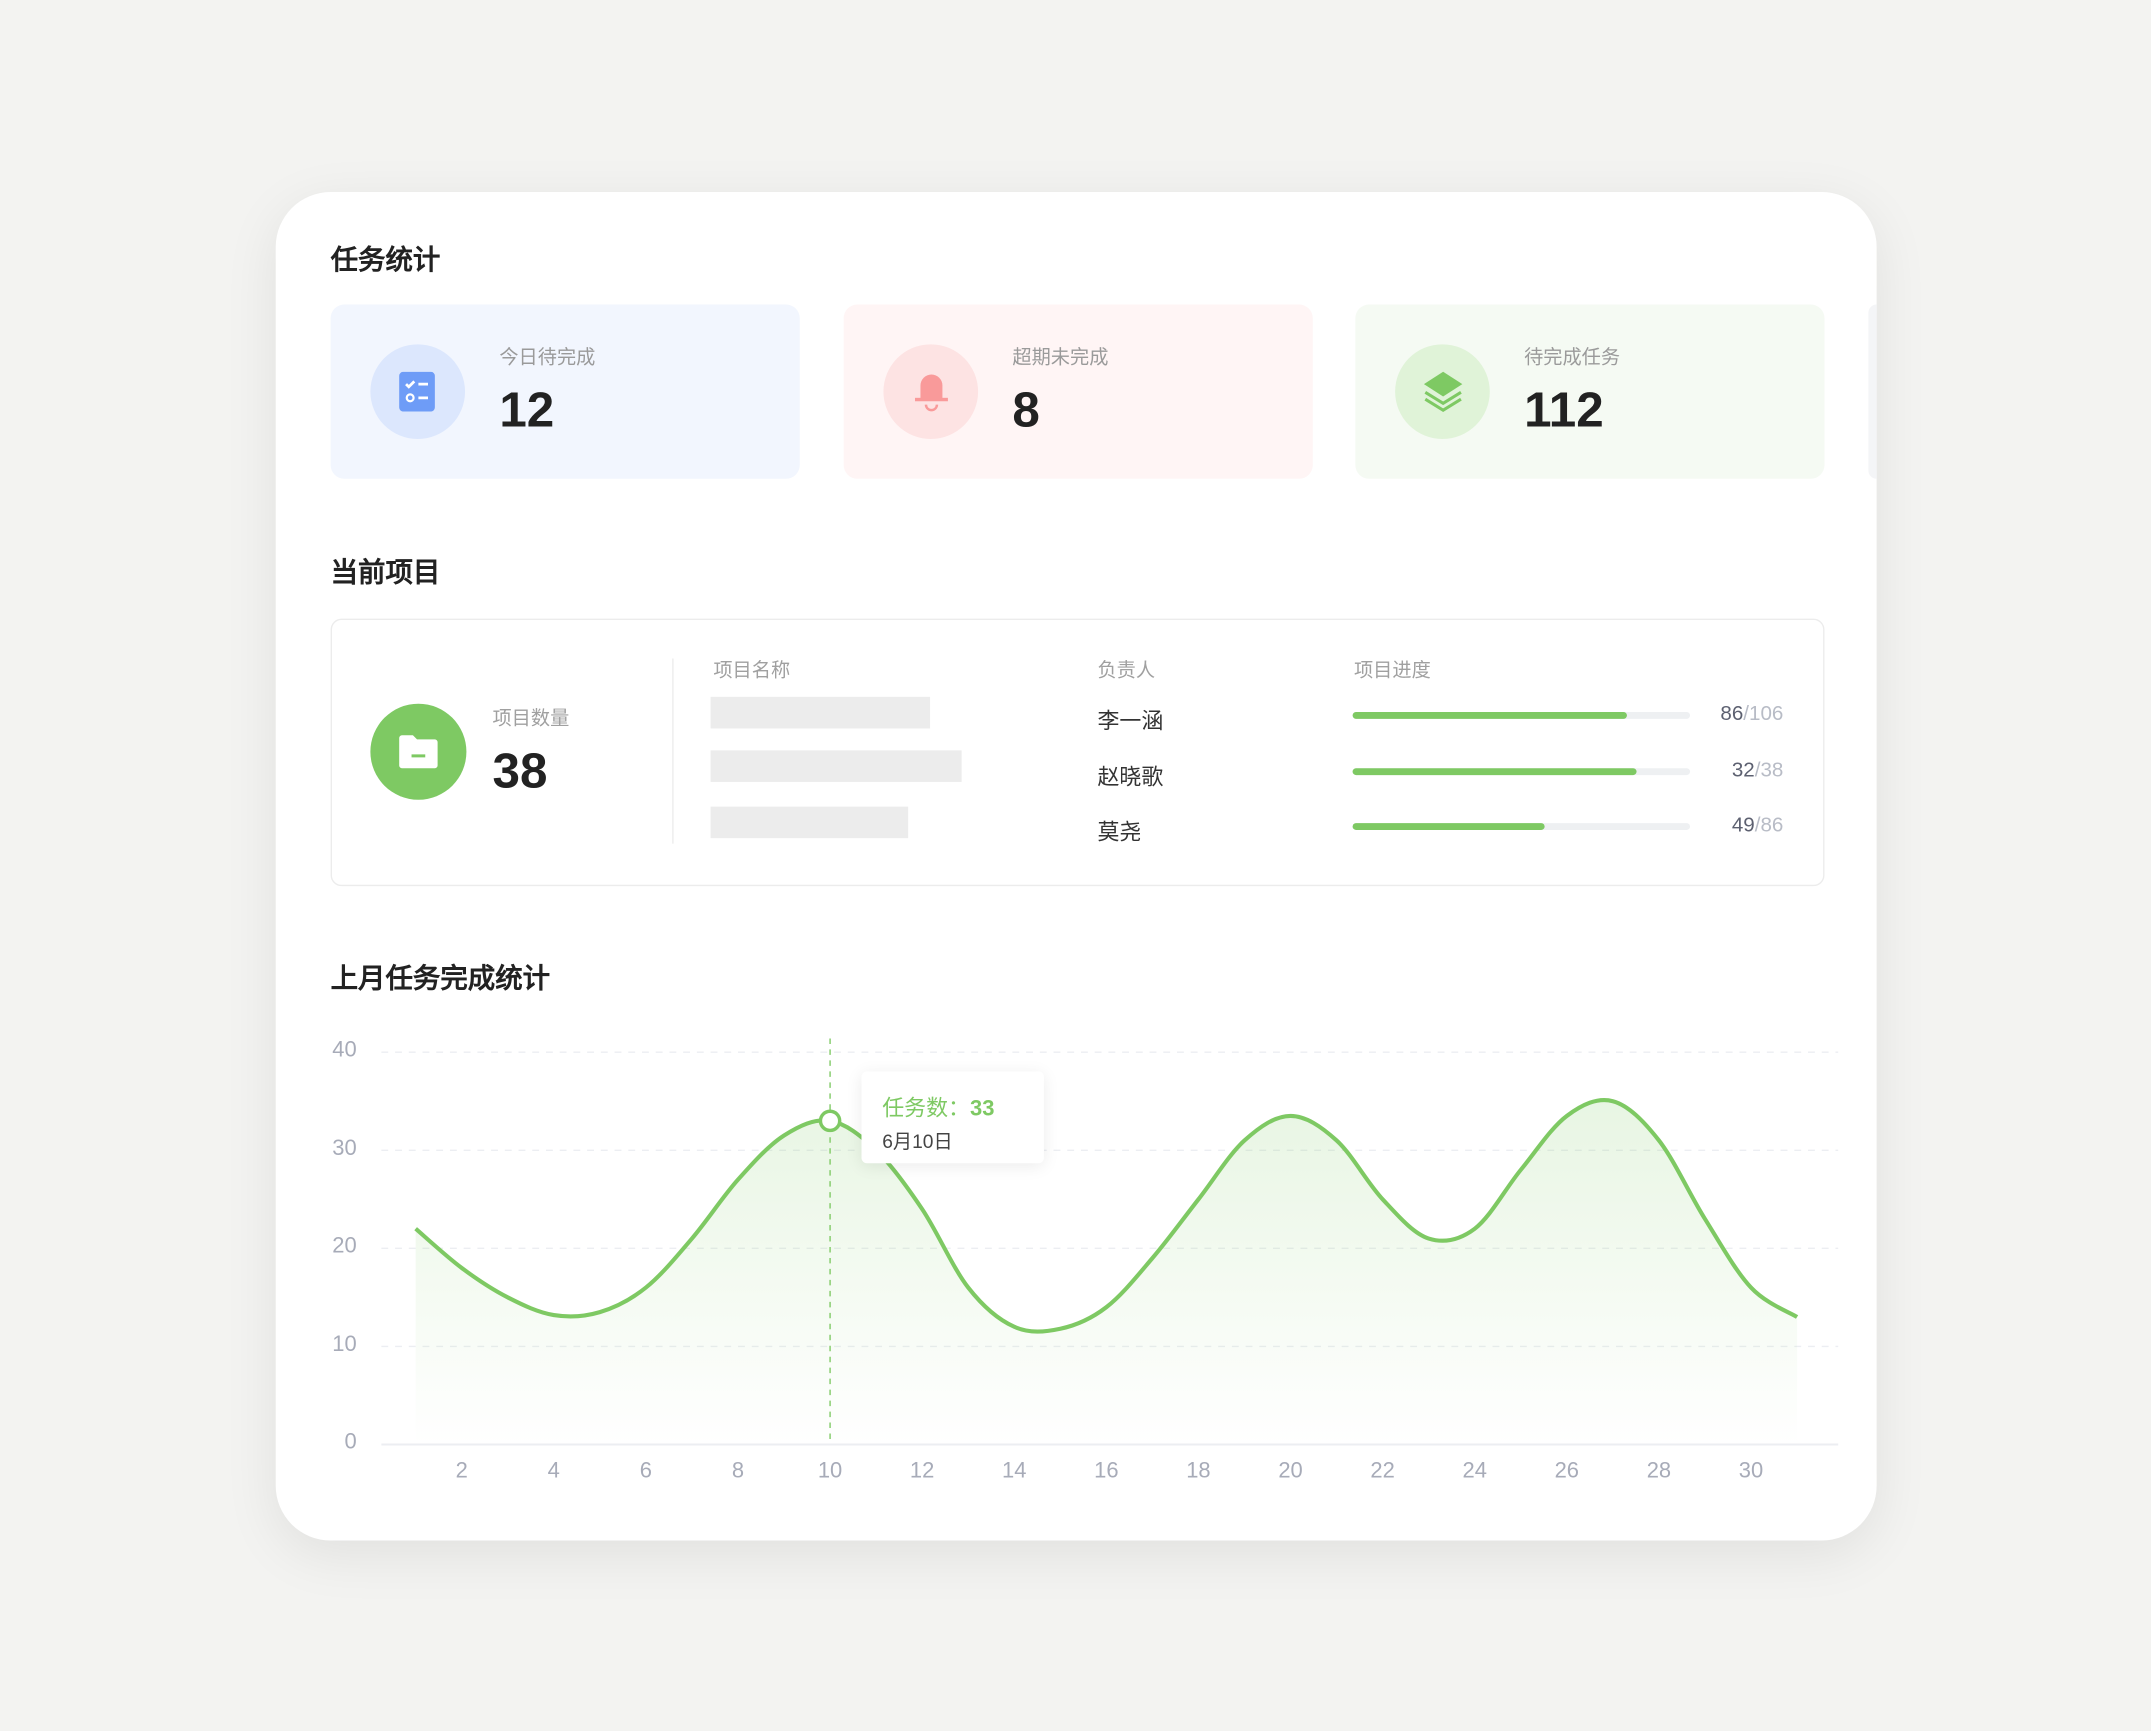  What do you see at coordinates (1442, 391) in the screenshot?
I see `layers-icon` at bounding box center [1442, 391].